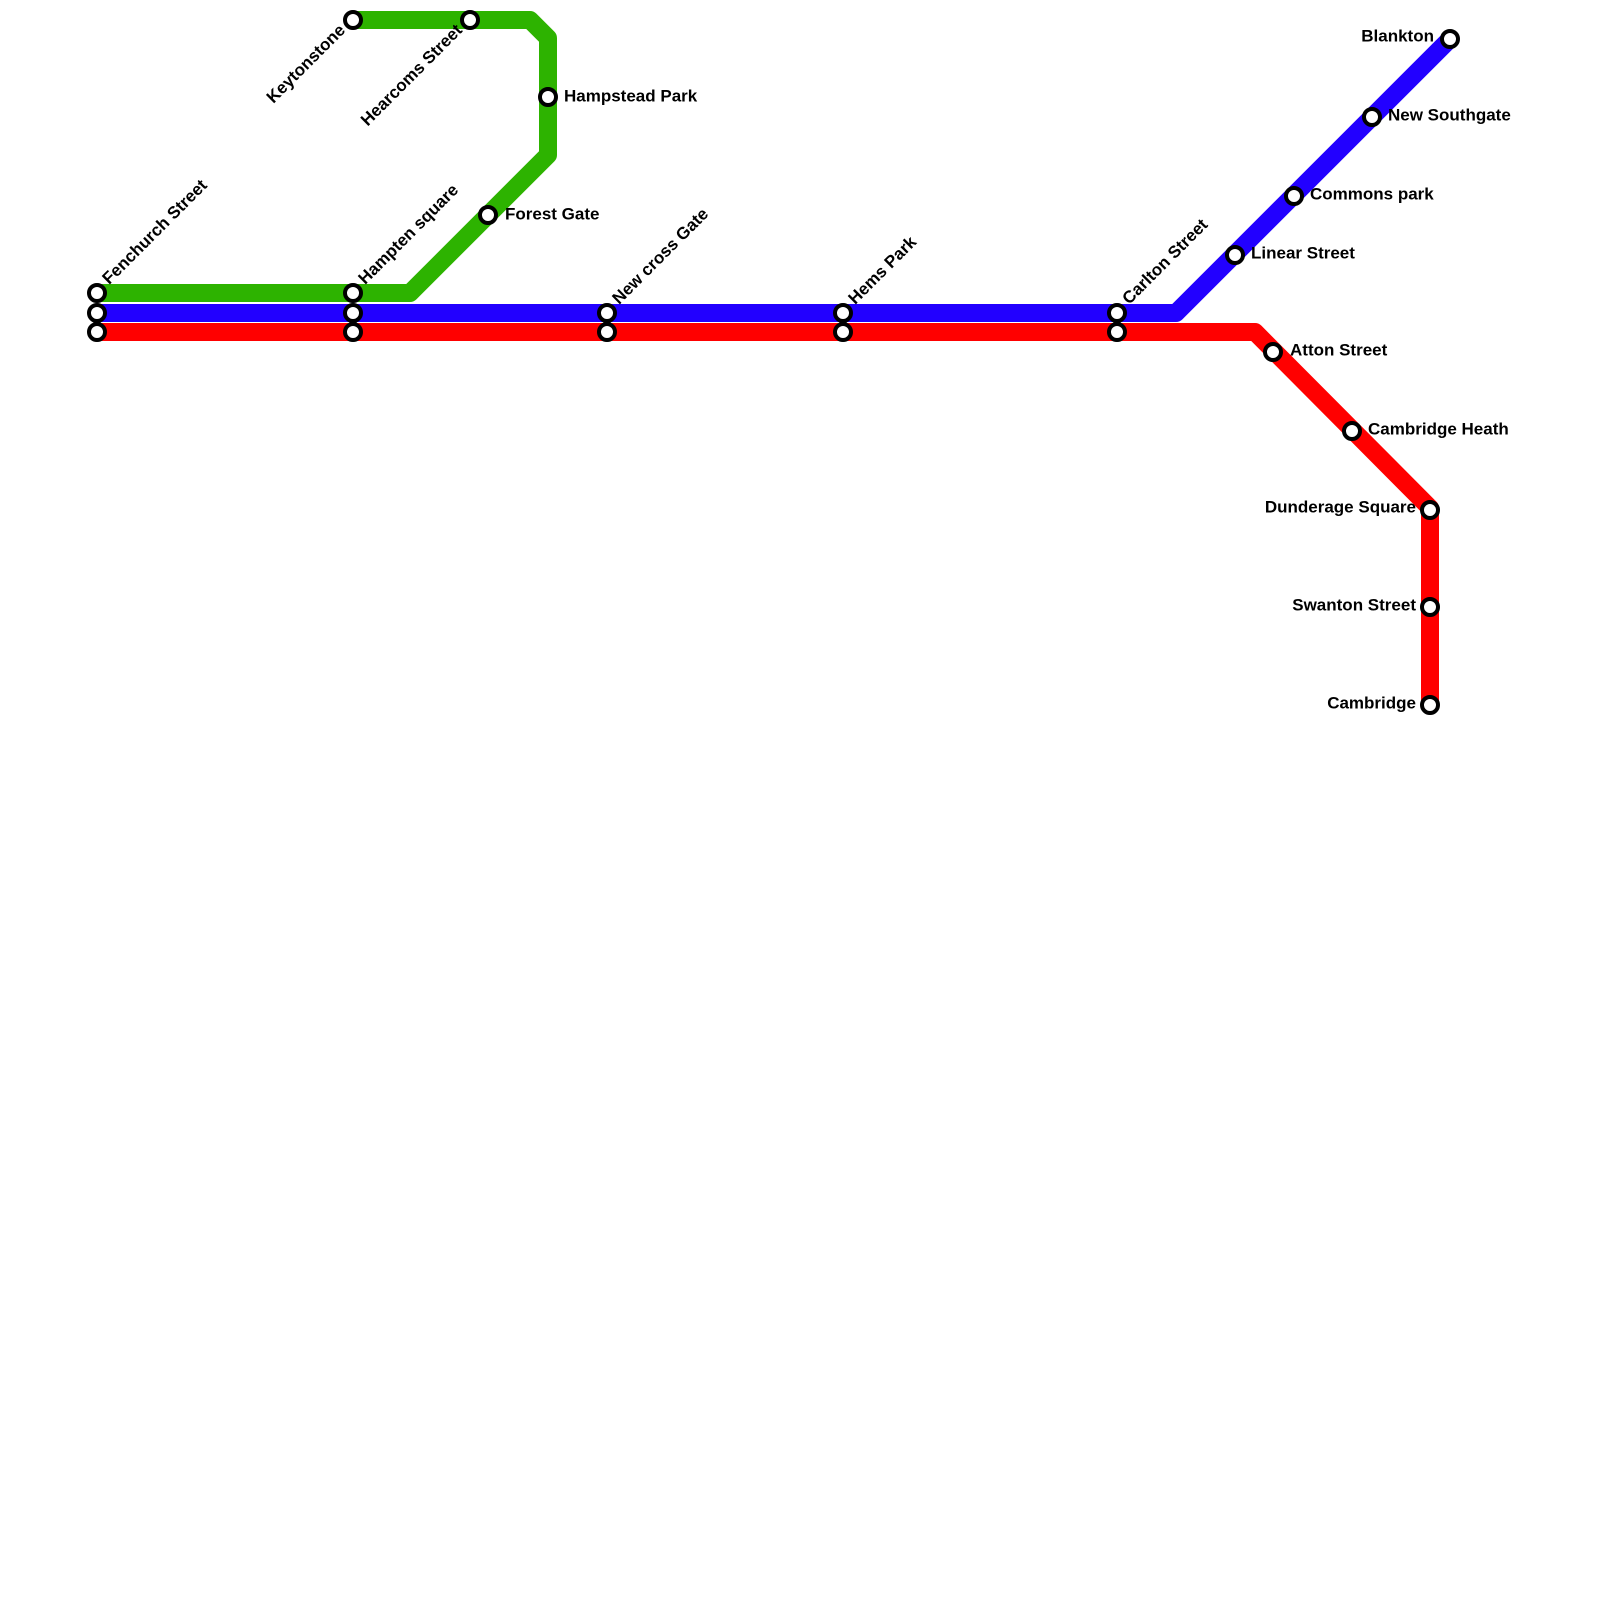 This screenshot has height=1600, width=1600. Describe the element at coordinates (1303, 252) in the screenshot. I see `station-label: Linear Street` at that location.